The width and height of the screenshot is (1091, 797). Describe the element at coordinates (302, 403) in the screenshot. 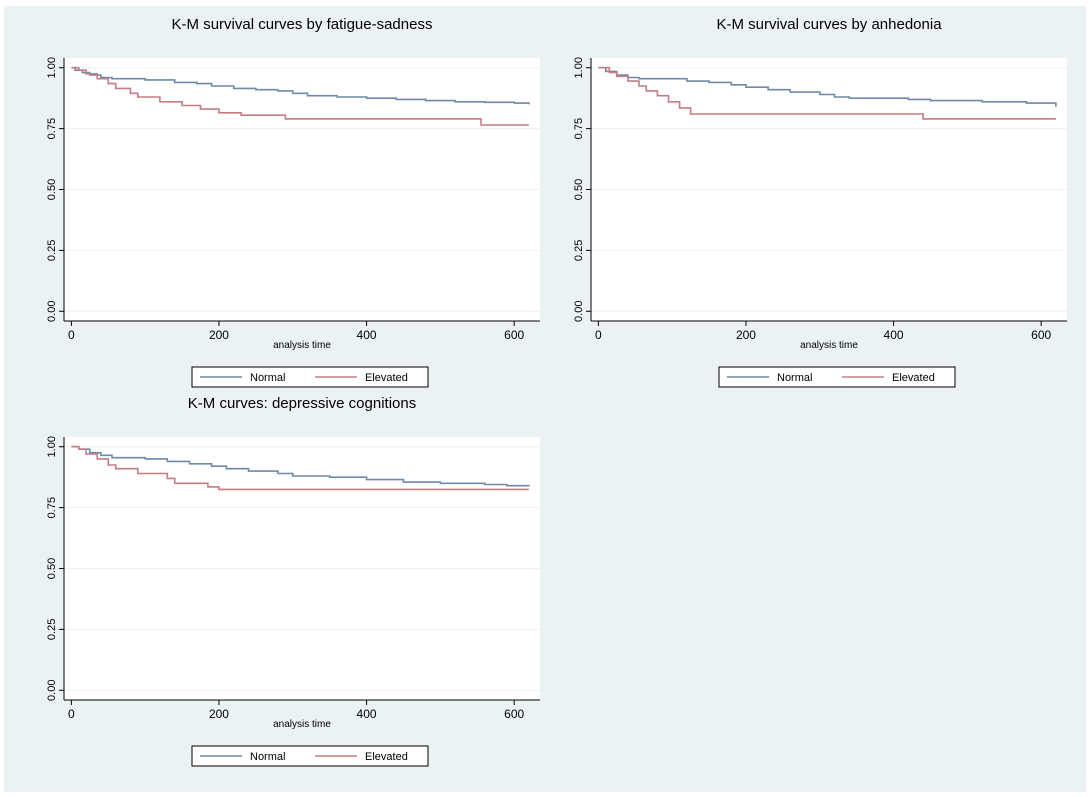

I see `chart-title: K-M curves: depressive cognitions` at that location.